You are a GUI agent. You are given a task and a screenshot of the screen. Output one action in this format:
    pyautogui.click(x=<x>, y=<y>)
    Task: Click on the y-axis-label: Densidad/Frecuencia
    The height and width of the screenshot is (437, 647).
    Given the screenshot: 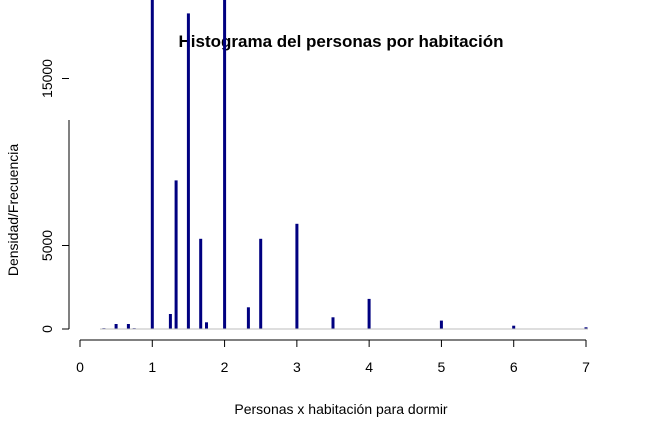 What is the action you would take?
    pyautogui.click(x=13, y=210)
    